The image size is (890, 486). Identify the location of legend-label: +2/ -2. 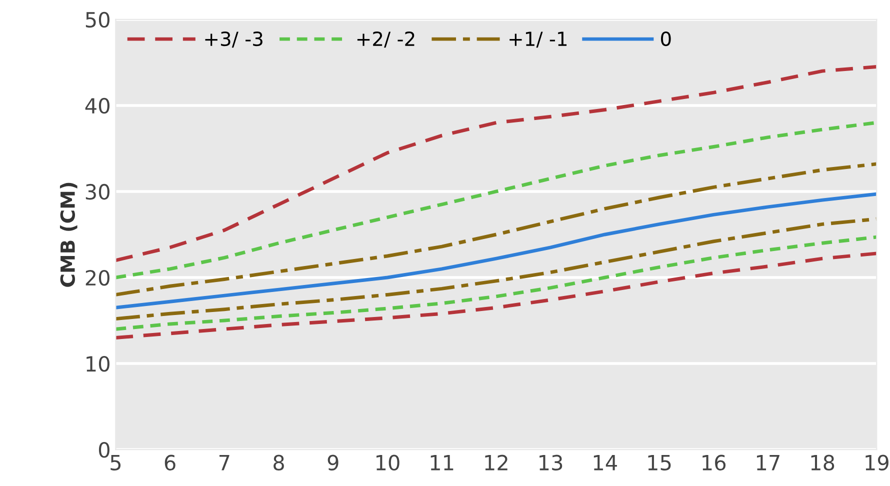
(385, 39).